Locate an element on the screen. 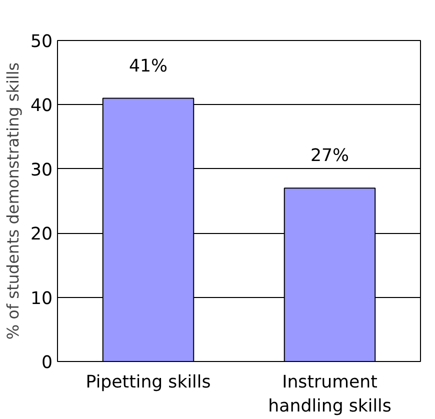 The height and width of the screenshot is (419, 435). y-tick-label: 20 is located at coordinates (41, 234).